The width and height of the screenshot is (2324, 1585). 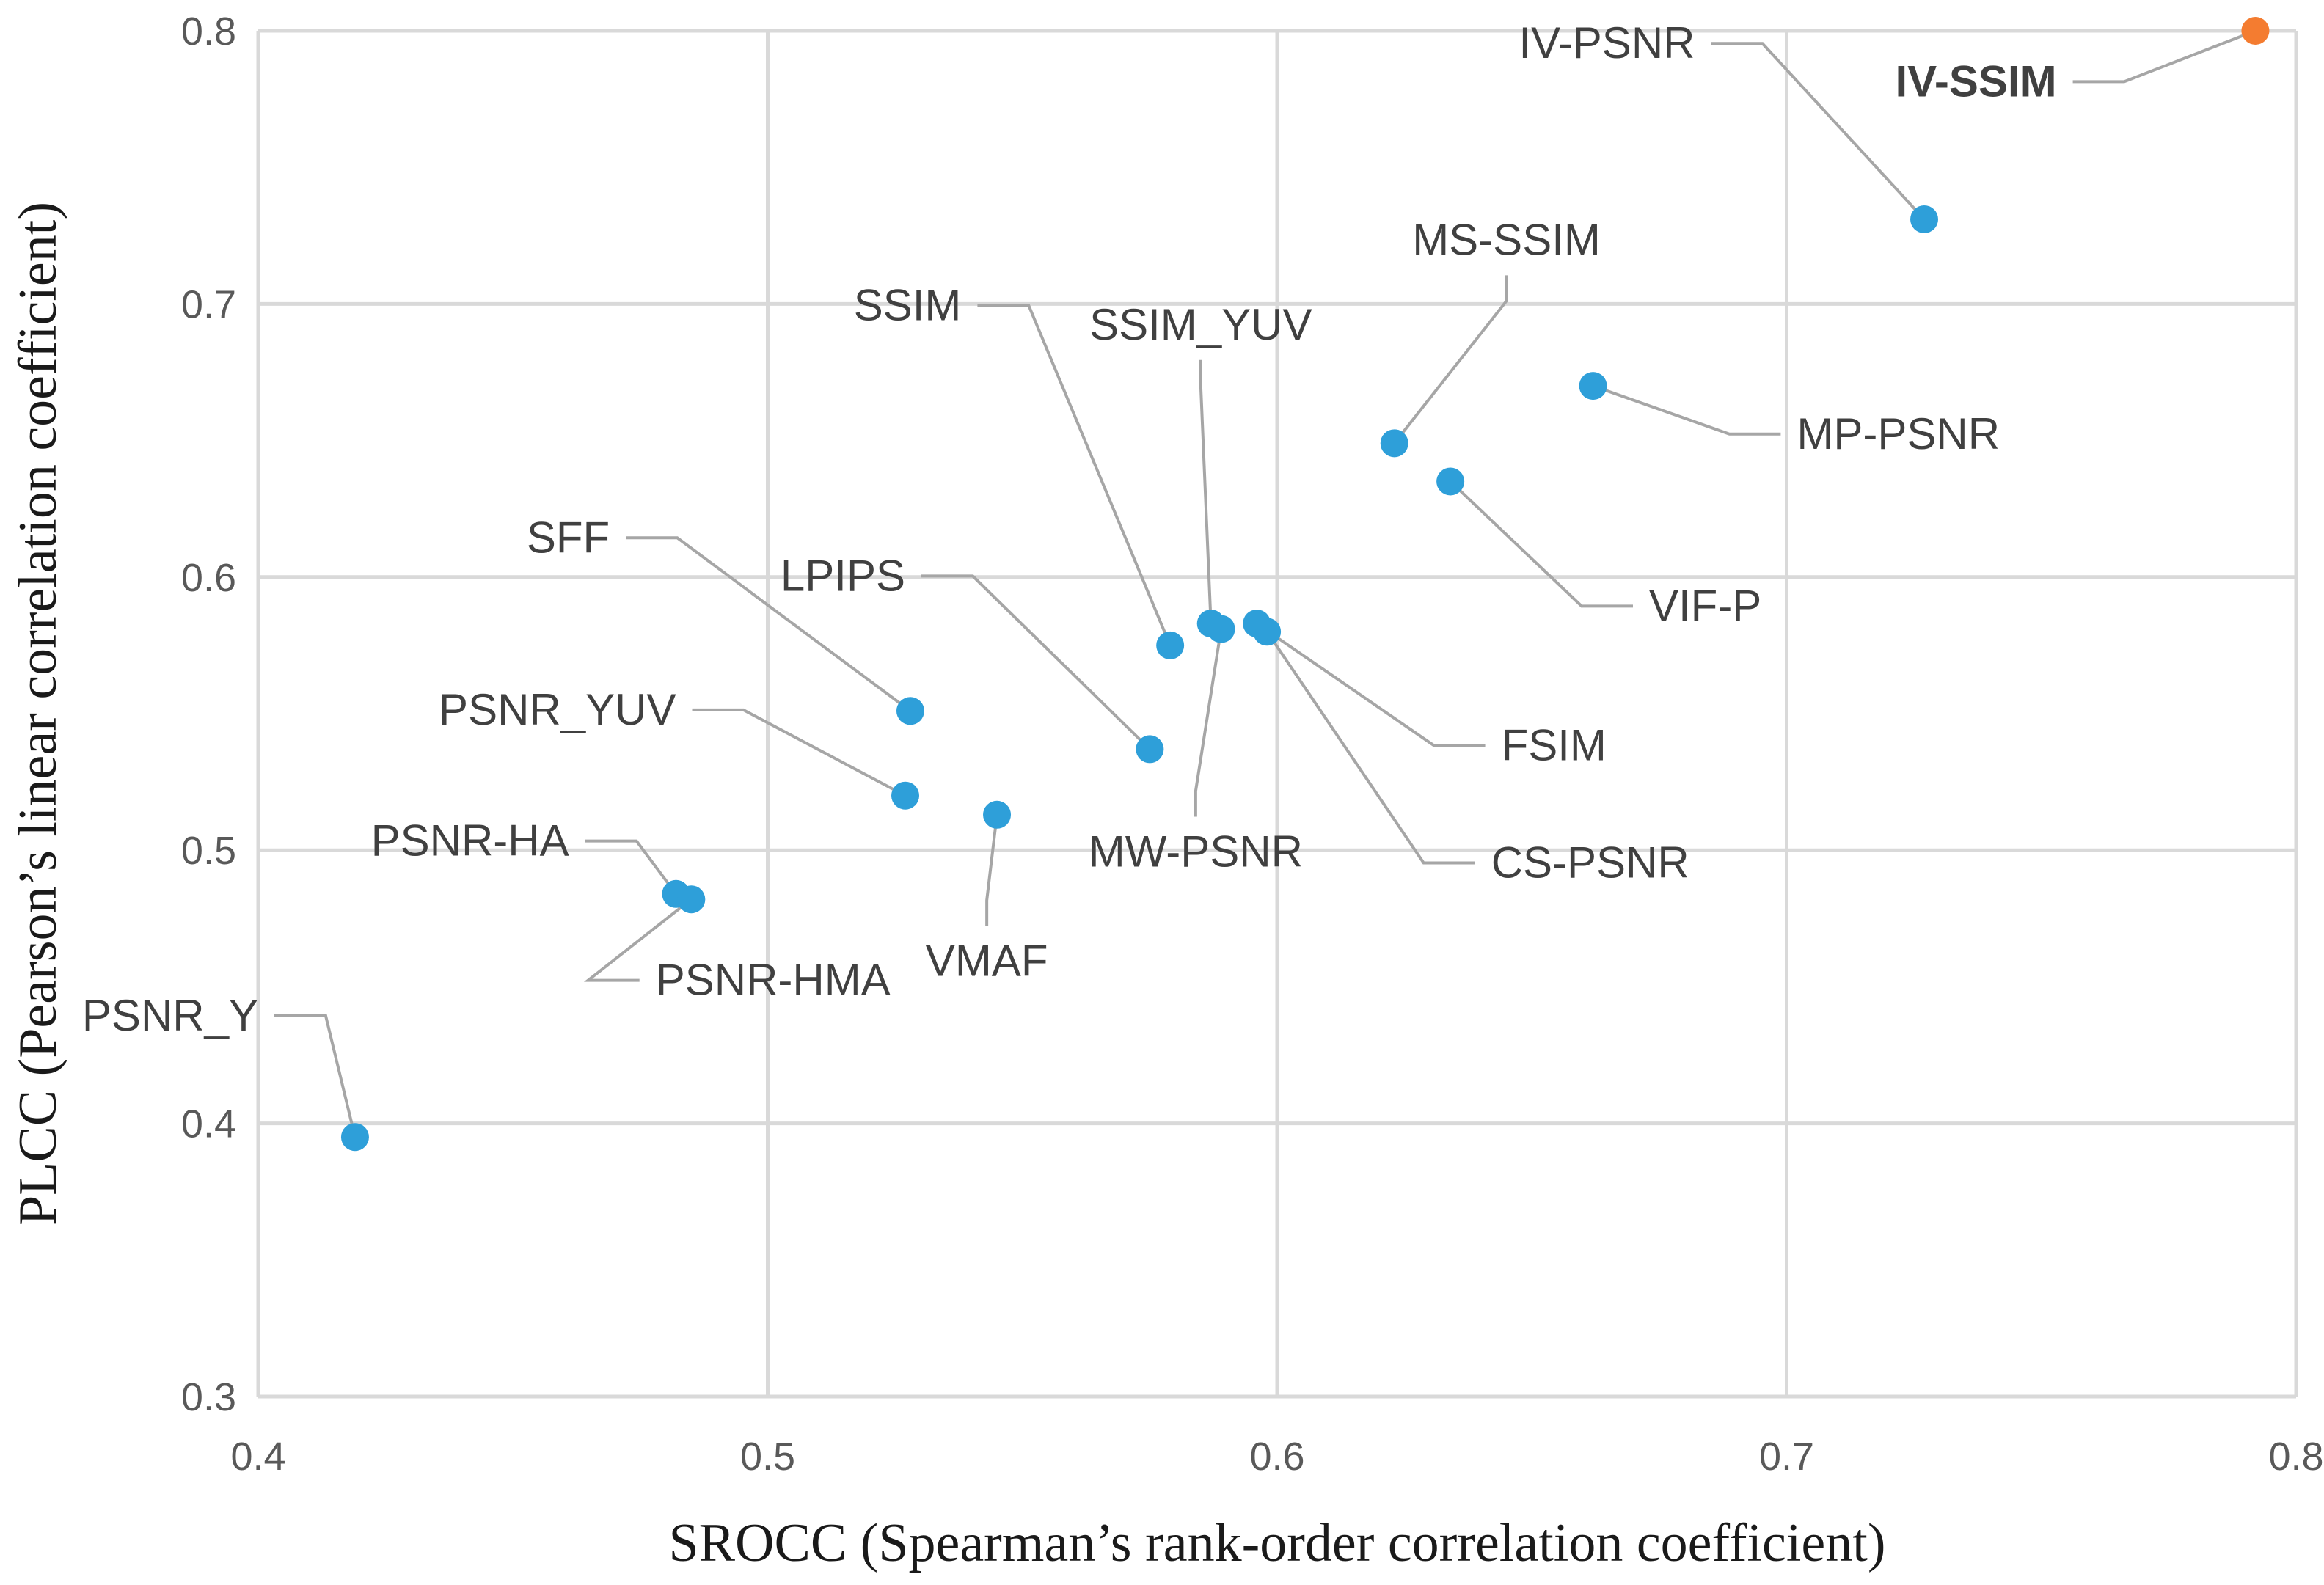 I want to click on point-iv-ssim, so click(x=2255, y=31).